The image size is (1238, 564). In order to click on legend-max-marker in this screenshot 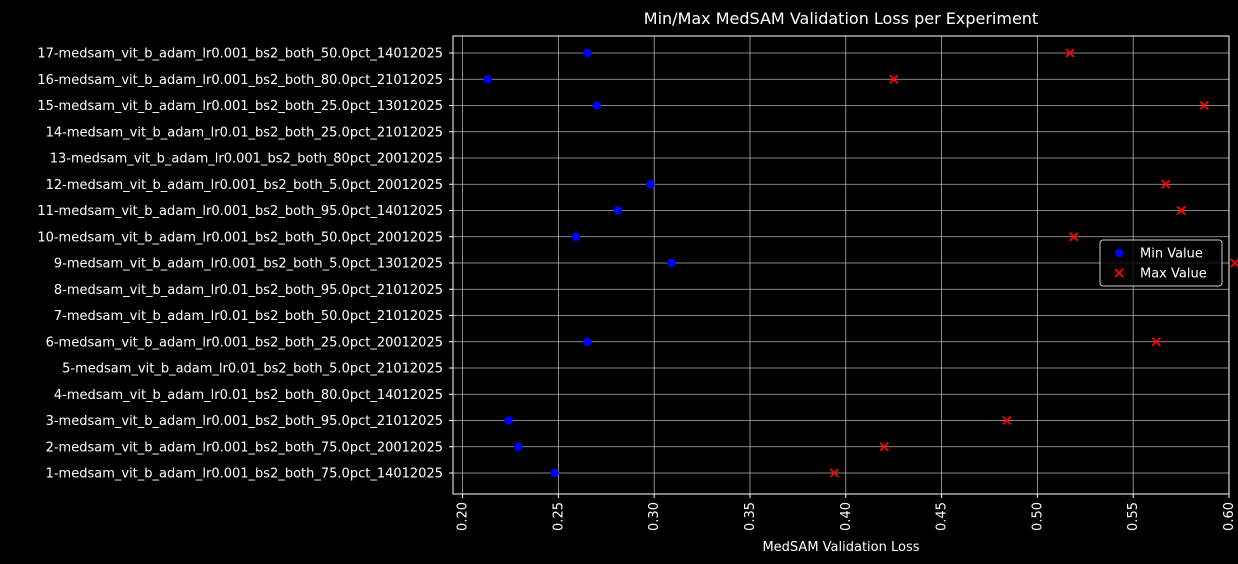, I will do `click(1119, 273)`.